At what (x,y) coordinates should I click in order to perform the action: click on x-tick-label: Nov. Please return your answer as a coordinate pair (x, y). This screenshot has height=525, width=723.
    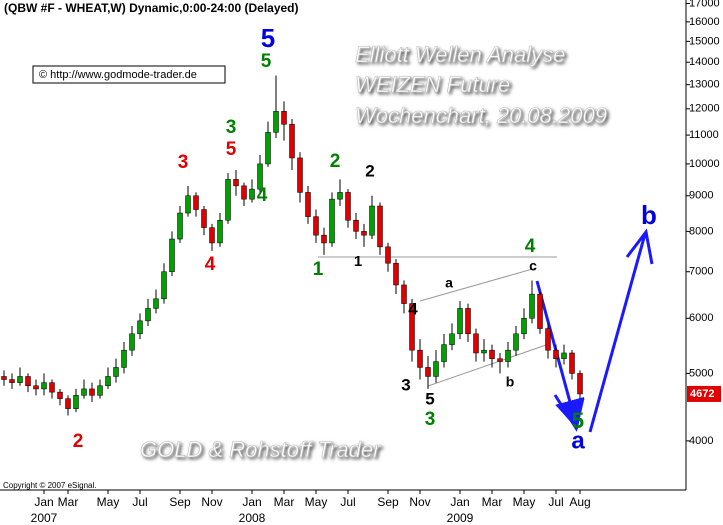
    Looking at the image, I should click on (211, 502).